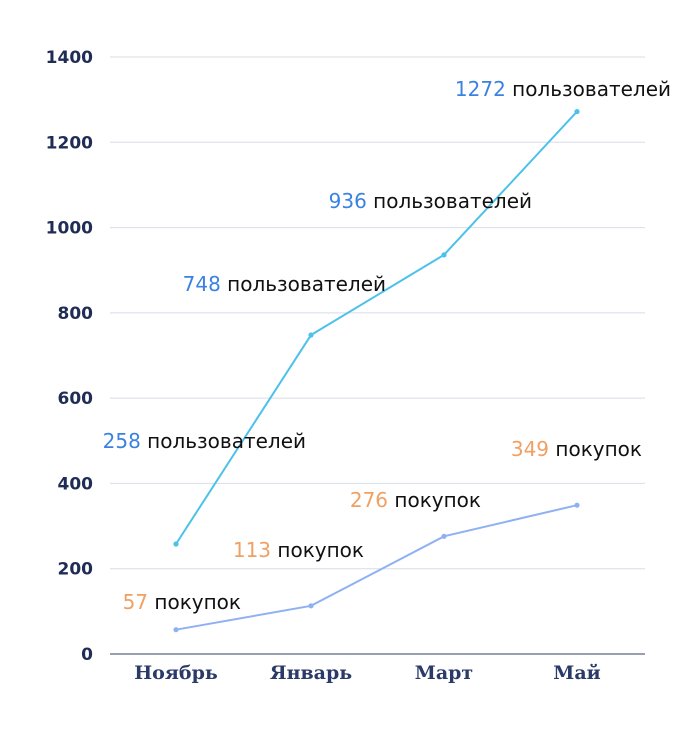 The width and height of the screenshot is (700, 739). Describe the element at coordinates (563, 89) in the screenshot. I see `data-label: 1272 пользователей` at that location.